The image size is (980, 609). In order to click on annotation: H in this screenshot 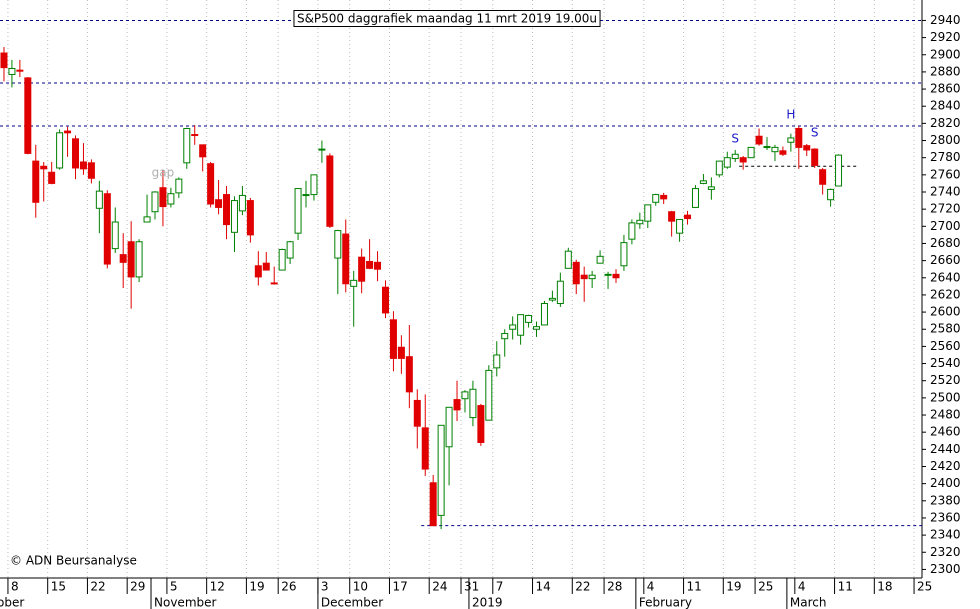, I will do `click(790, 114)`.